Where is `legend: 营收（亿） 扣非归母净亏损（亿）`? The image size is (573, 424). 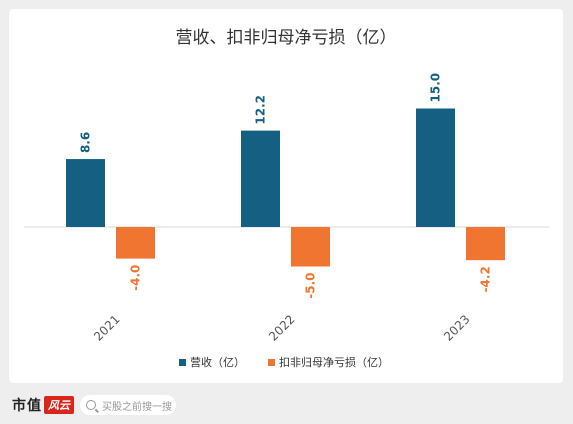
legend: 营收（亿） 扣非归母净亏损（亿） is located at coordinates (284, 362).